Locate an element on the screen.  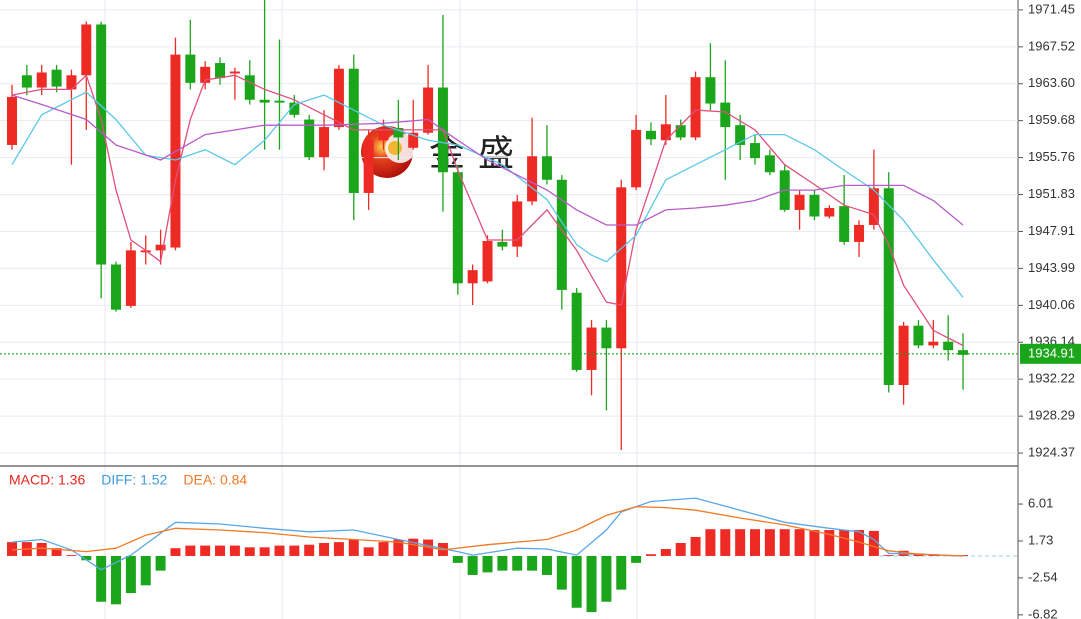
last-price-box is located at coordinates (1050, 353).